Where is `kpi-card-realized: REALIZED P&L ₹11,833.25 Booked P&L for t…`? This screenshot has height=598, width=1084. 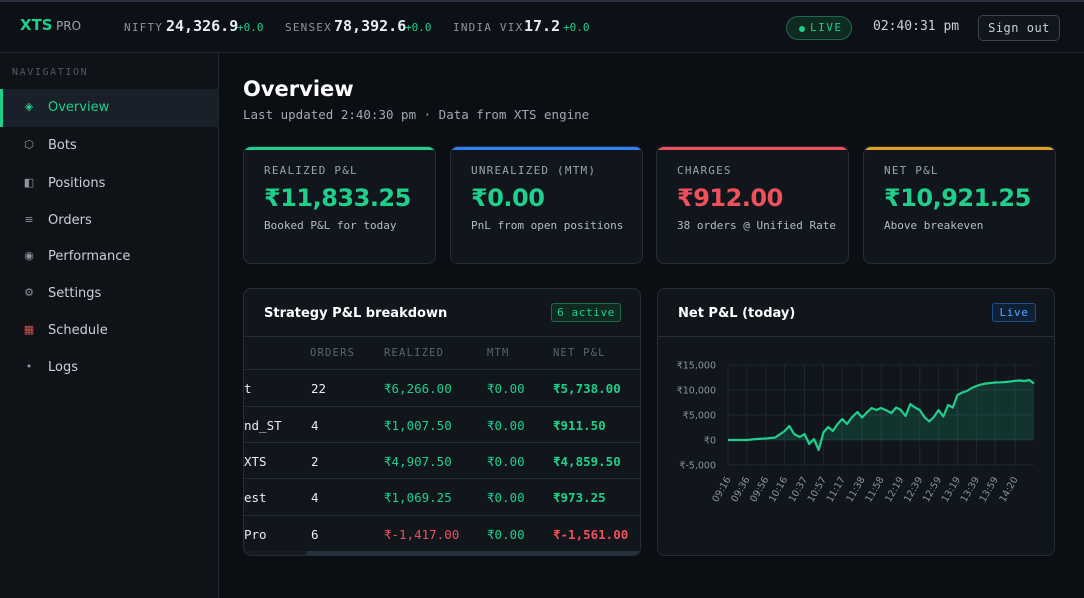 kpi-card-realized: REALIZED P&L ₹11,833.25 Booked P&L for t… is located at coordinates (339, 205).